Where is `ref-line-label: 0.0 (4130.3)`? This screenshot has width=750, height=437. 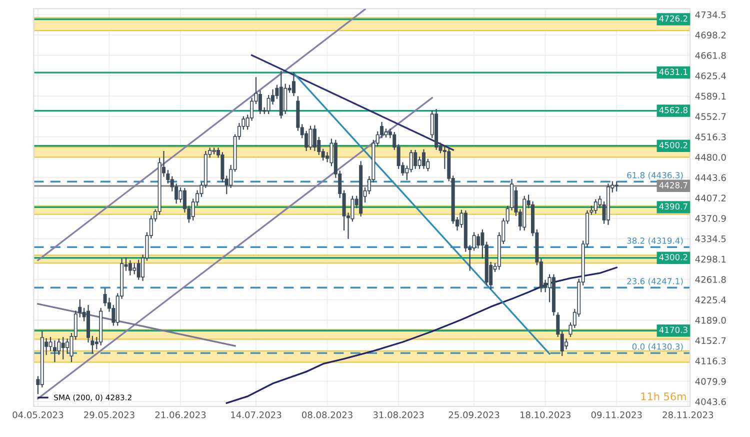
ref-line-label: 0.0 (4130.3) is located at coordinates (657, 347).